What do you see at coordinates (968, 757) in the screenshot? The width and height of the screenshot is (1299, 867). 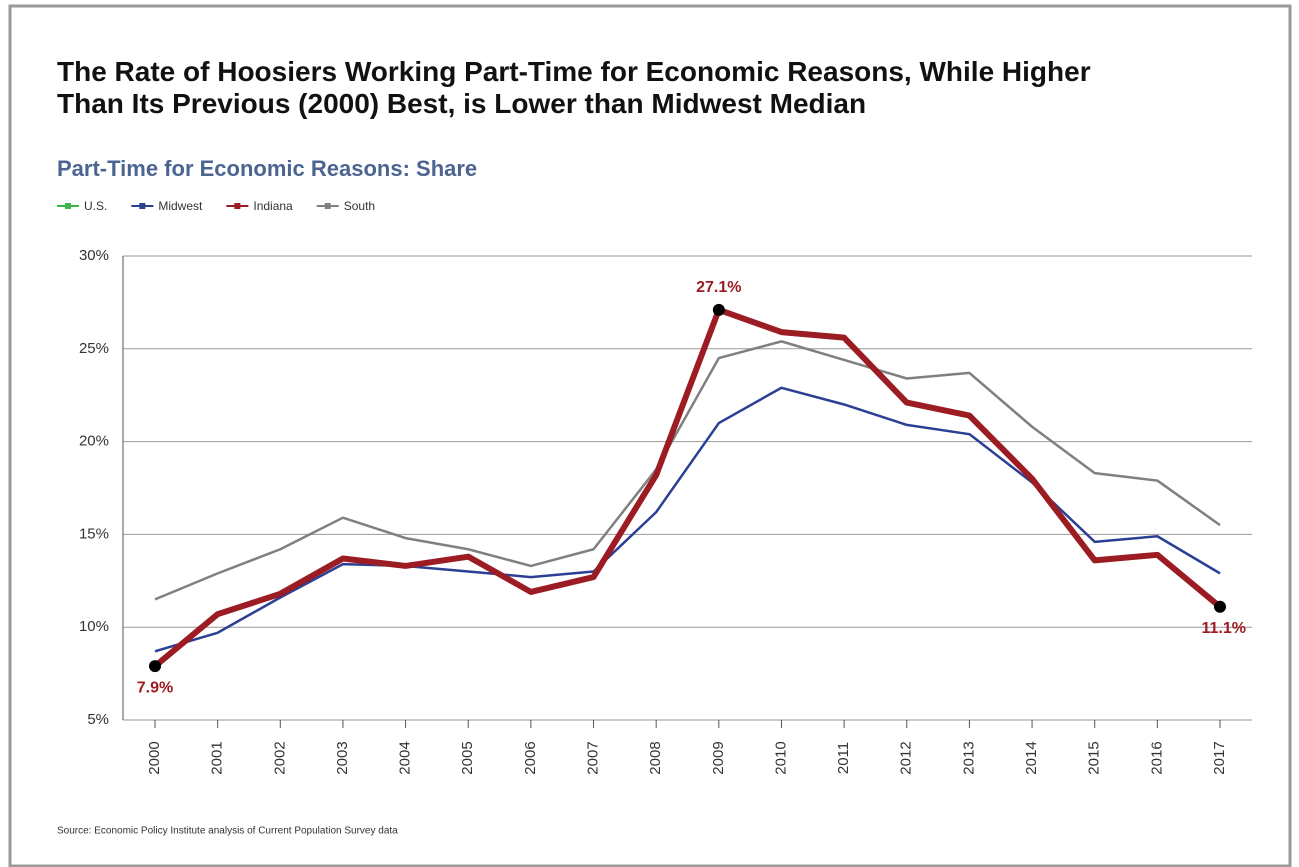 I see `x-tick-label: 2013` at bounding box center [968, 757].